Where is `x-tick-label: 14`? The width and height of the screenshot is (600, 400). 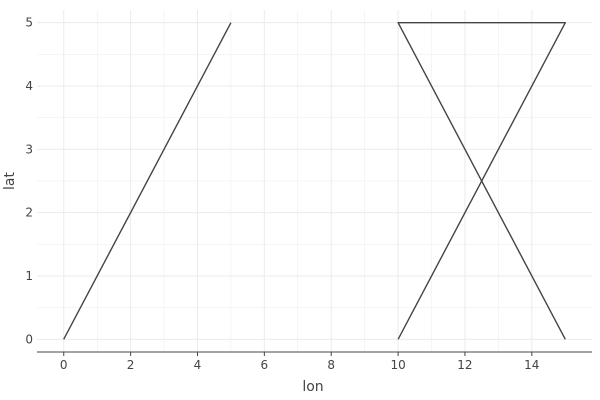
x-tick-label: 14 is located at coordinates (531, 365).